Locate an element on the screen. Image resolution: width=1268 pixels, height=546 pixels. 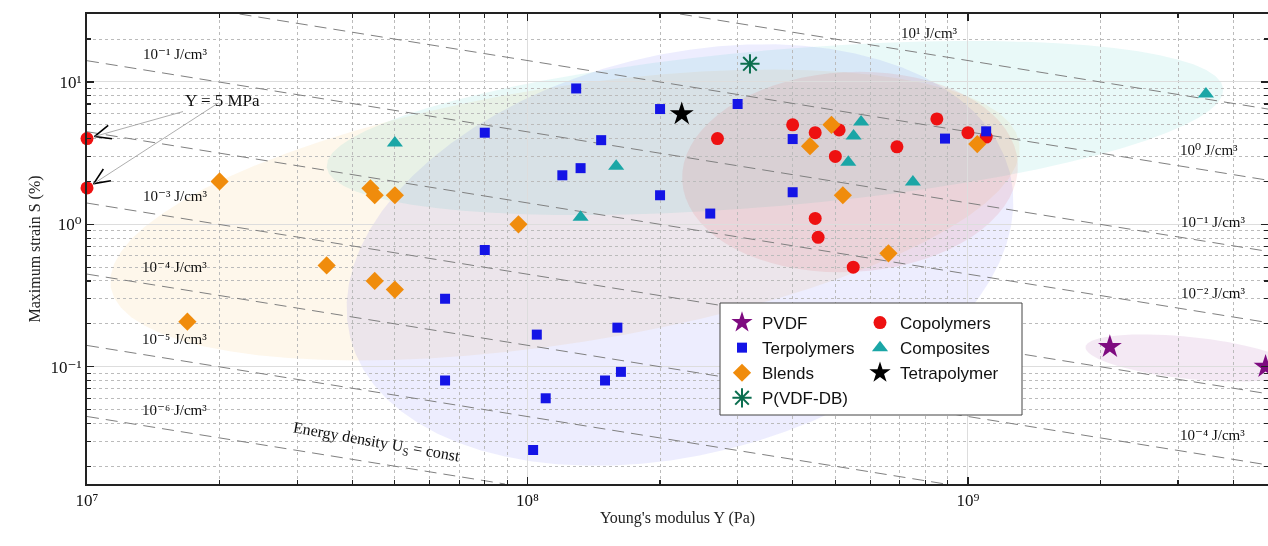
y-axis-title: Maximum strain S (%) is located at coordinates (34, 249).